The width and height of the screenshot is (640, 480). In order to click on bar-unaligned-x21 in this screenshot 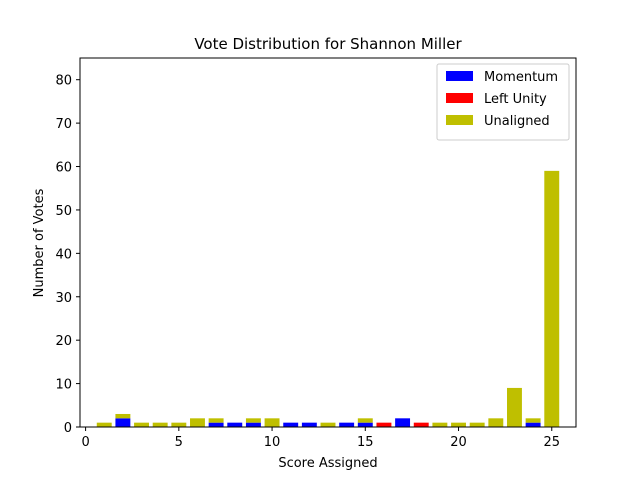, I will do `click(477, 424)`.